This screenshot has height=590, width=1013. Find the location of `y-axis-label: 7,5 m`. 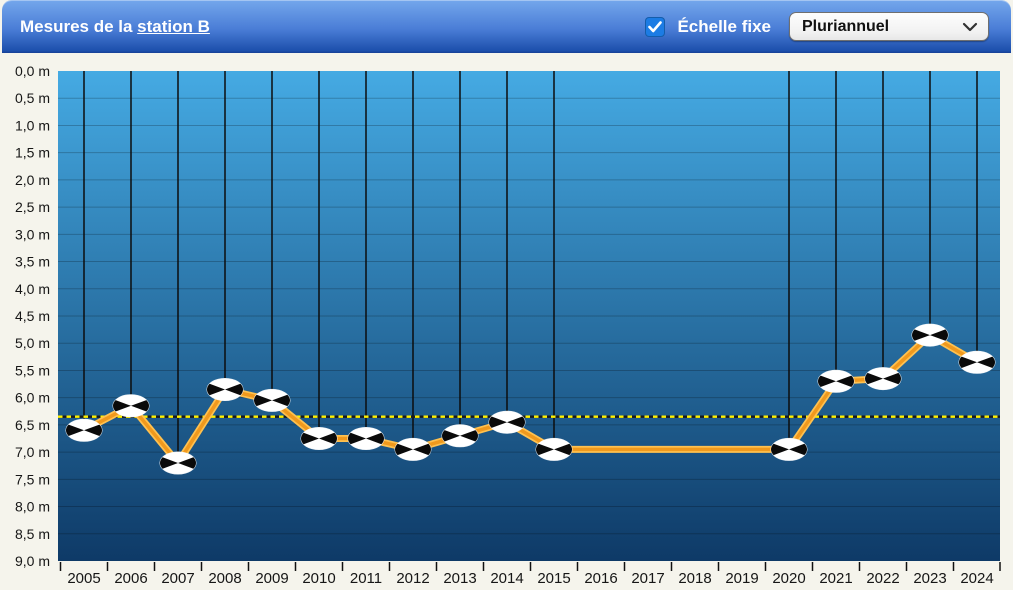

y-axis-label: 7,5 m is located at coordinates (32, 479).